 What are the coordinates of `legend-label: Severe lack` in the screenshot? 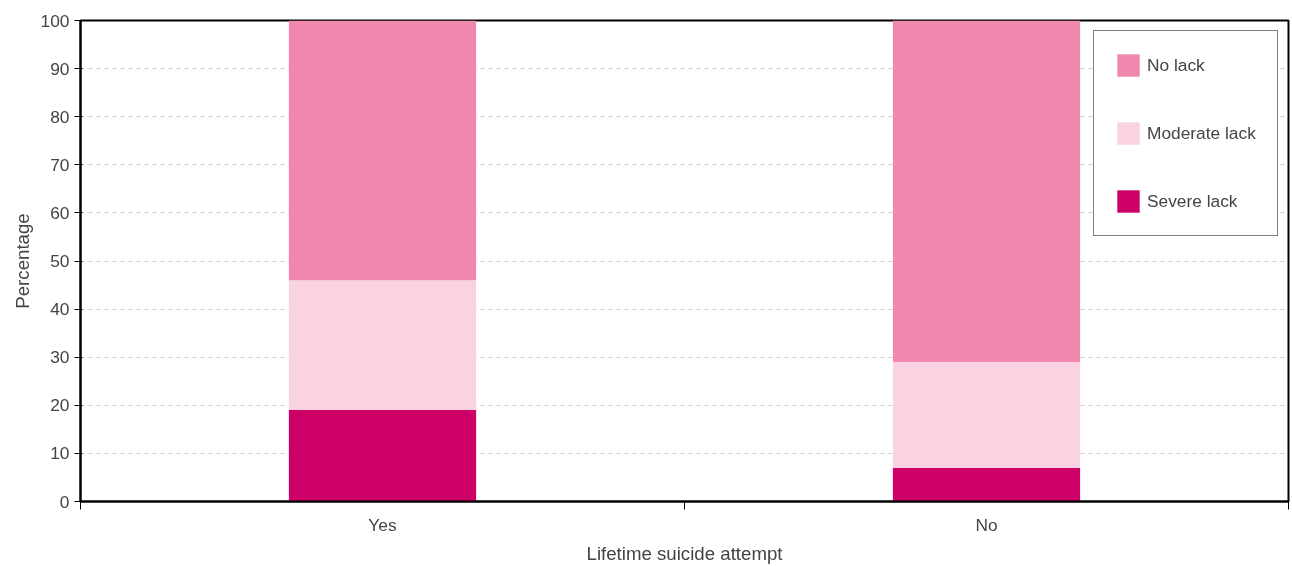 It's located at (1193, 201).